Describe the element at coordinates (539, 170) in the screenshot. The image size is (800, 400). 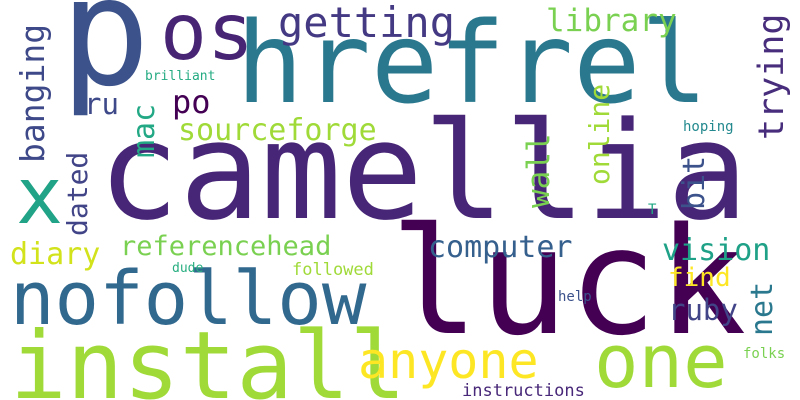
I see `word-wall: wall` at that location.